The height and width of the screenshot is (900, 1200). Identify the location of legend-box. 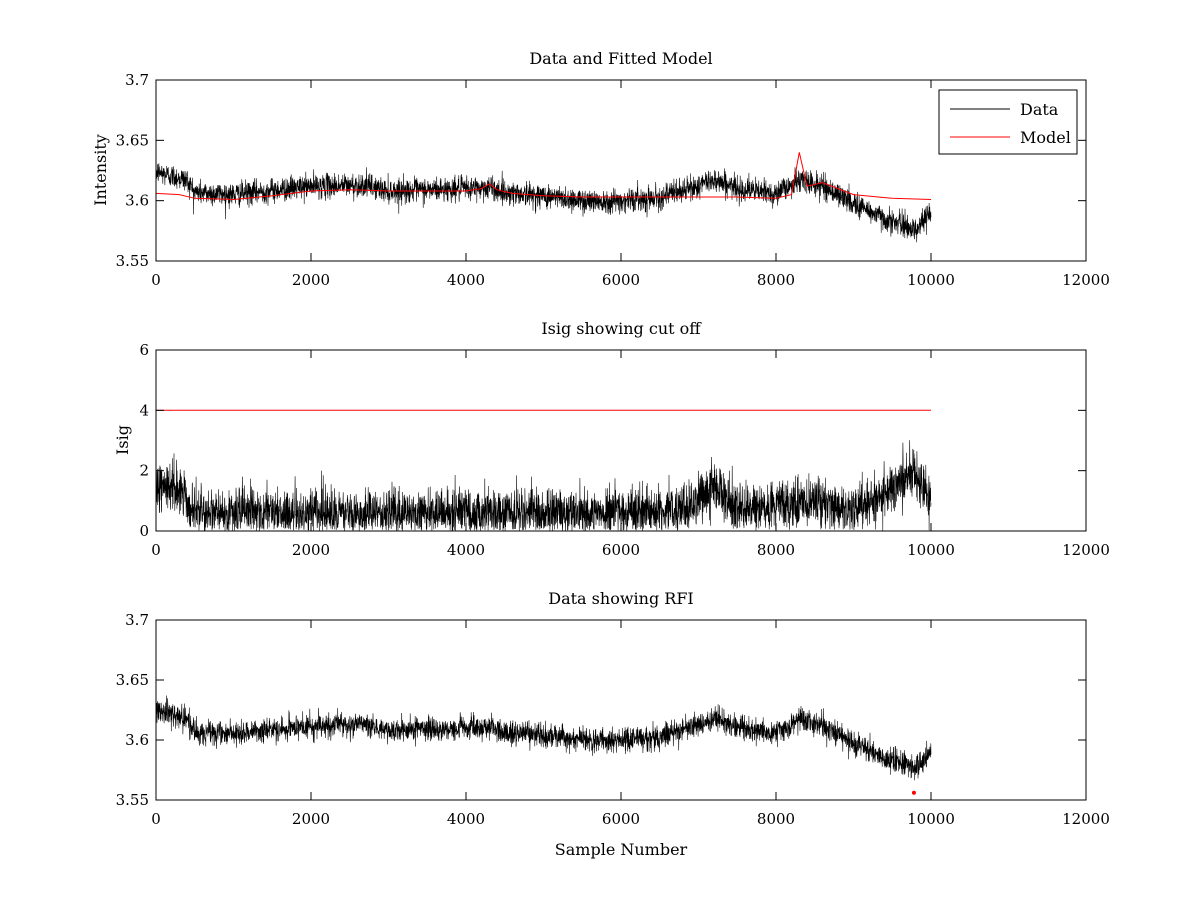
(1008, 122).